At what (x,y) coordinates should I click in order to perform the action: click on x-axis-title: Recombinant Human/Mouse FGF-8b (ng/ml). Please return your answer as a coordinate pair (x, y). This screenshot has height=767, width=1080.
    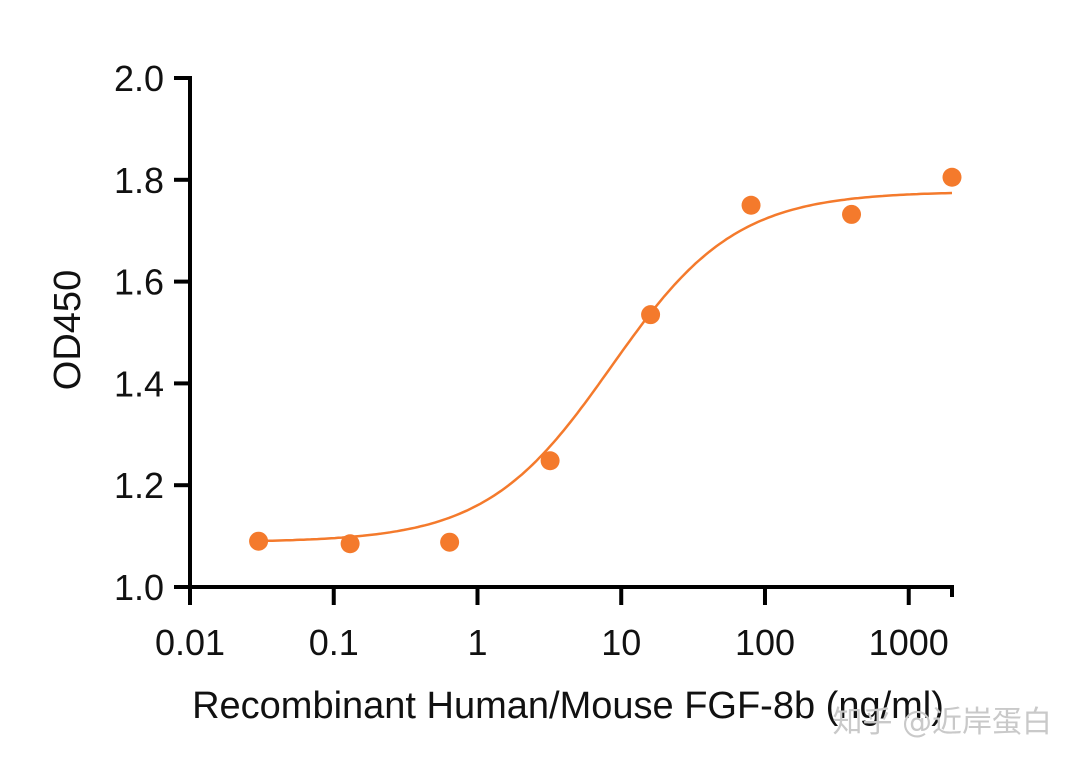
    Looking at the image, I should click on (568, 706).